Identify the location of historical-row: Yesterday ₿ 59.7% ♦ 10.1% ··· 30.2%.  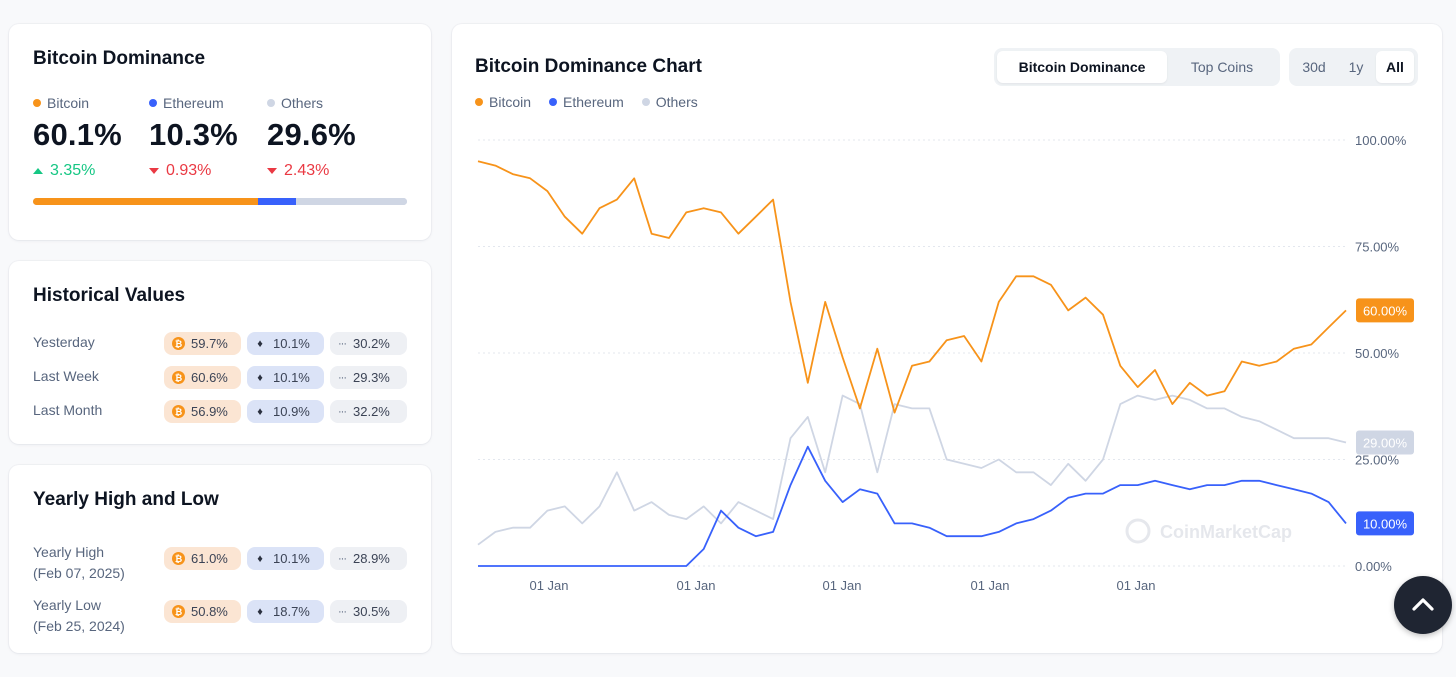
(220, 344).